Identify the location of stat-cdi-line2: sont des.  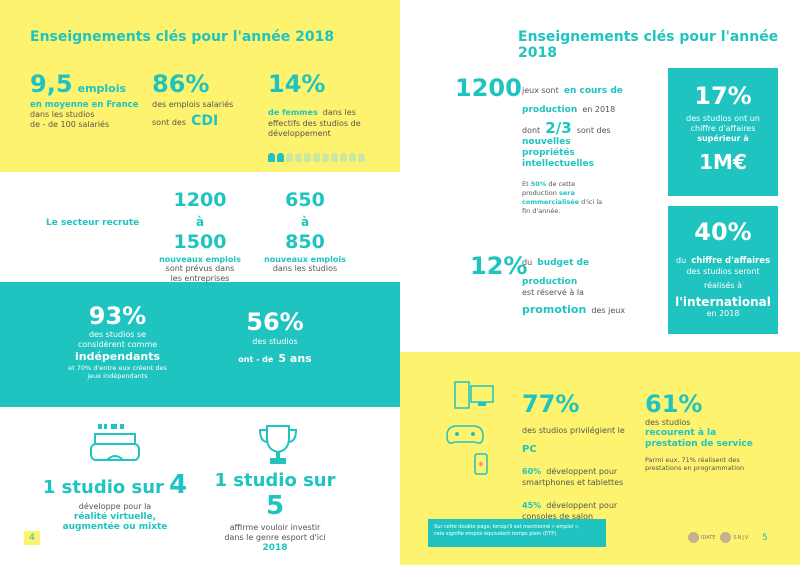
(169, 122).